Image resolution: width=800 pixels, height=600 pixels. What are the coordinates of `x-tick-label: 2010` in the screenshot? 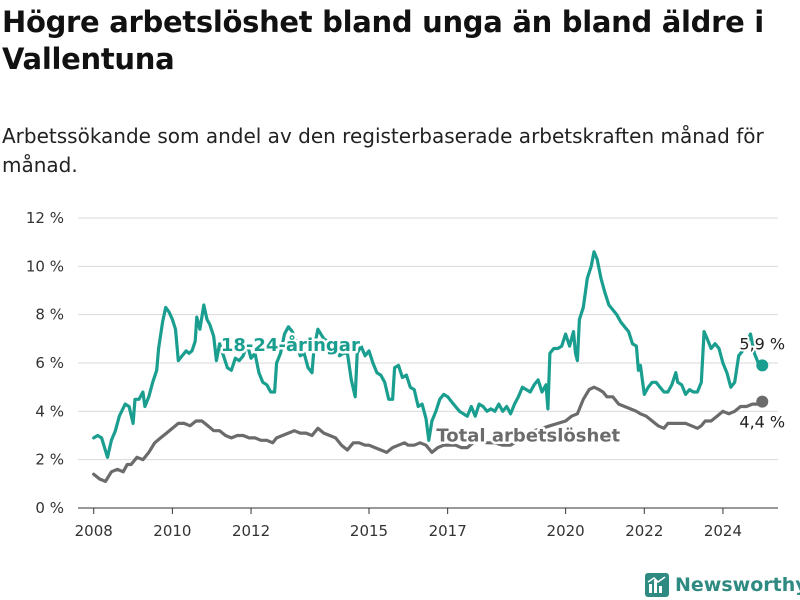 It's located at (172, 531).